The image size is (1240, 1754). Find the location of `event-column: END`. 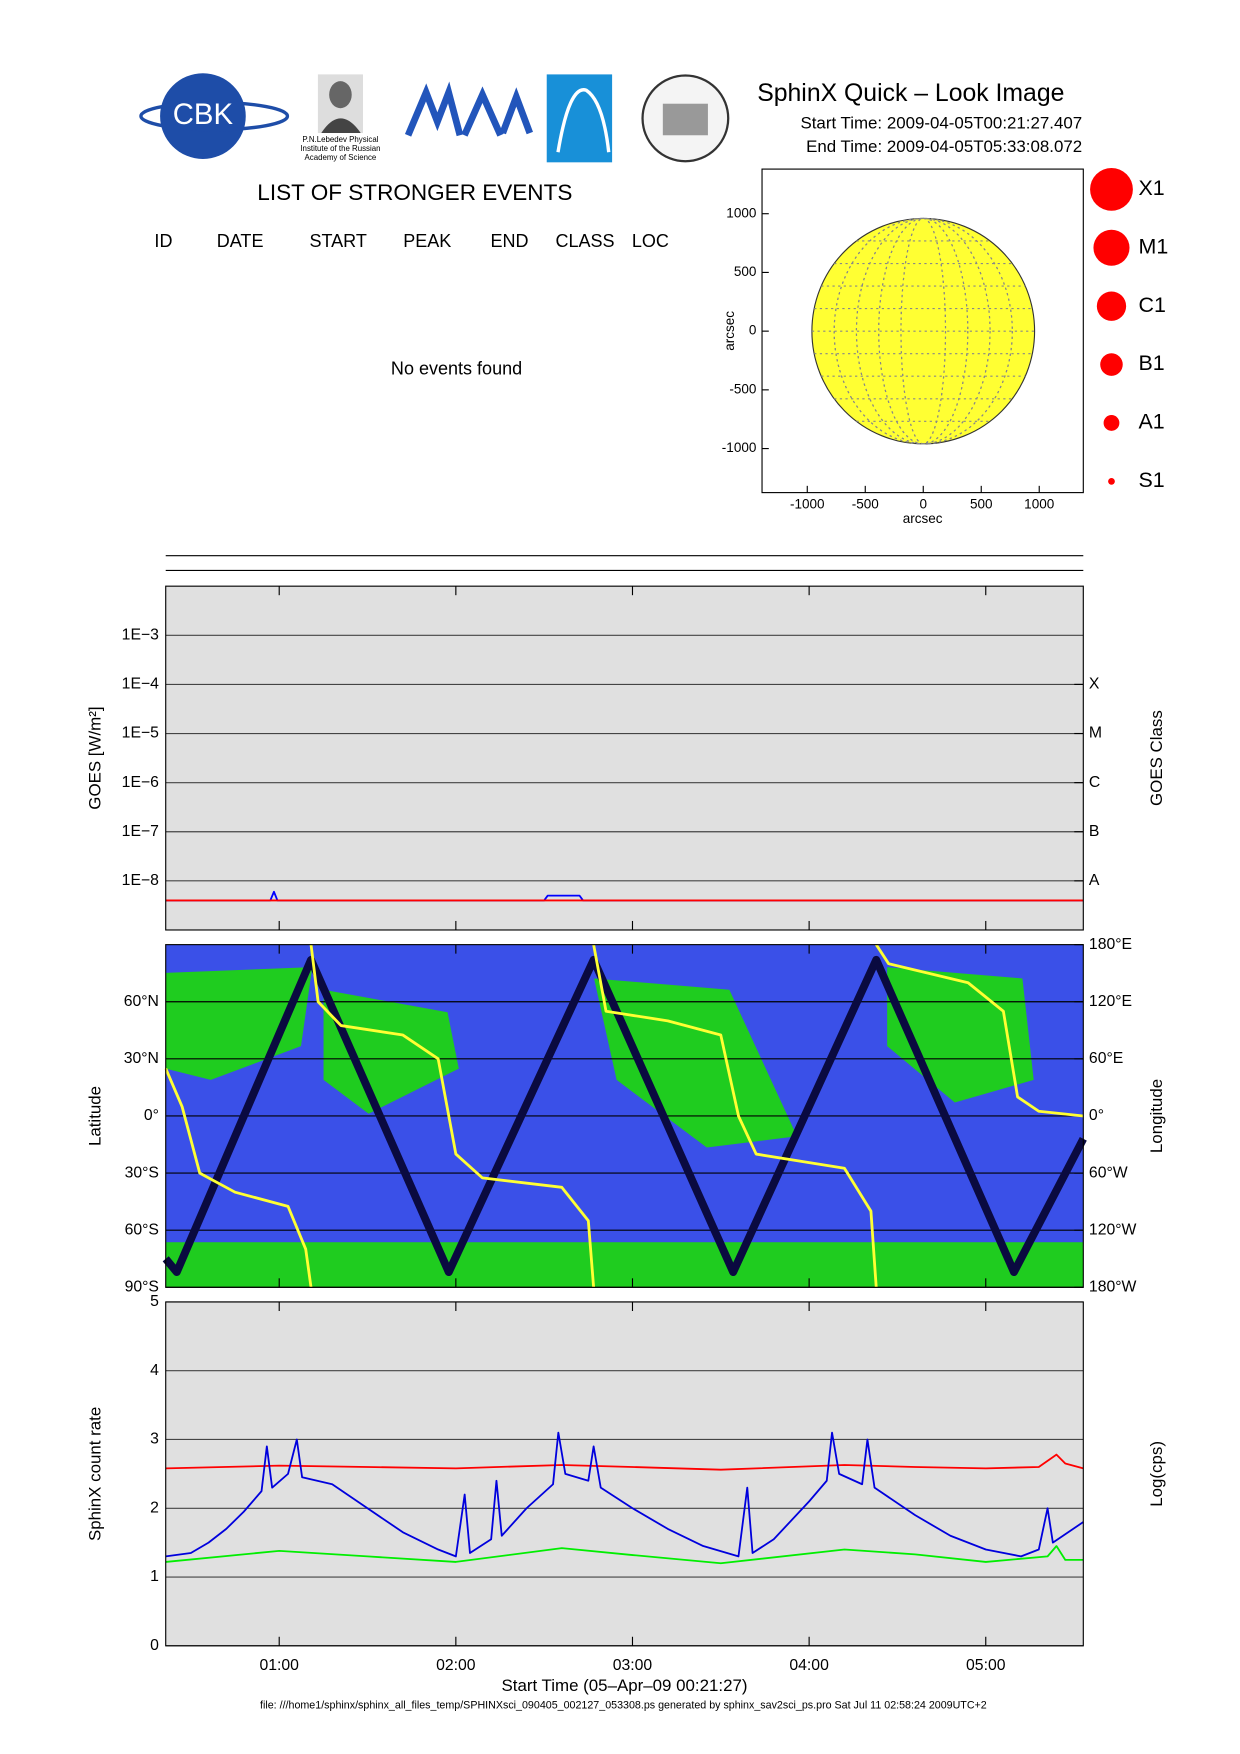

event-column: END is located at coordinates (510, 241).